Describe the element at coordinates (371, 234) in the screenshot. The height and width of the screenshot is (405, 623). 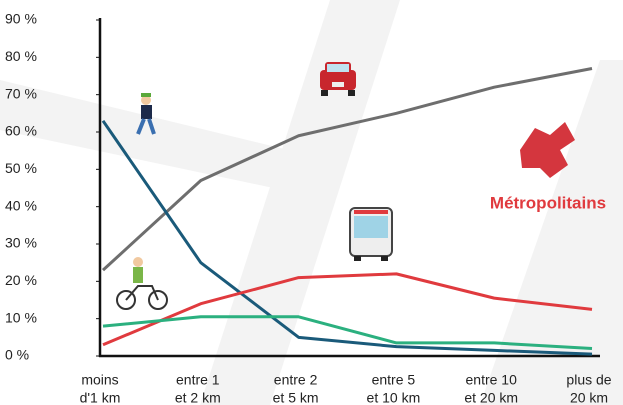
I see `bus-icon` at that location.